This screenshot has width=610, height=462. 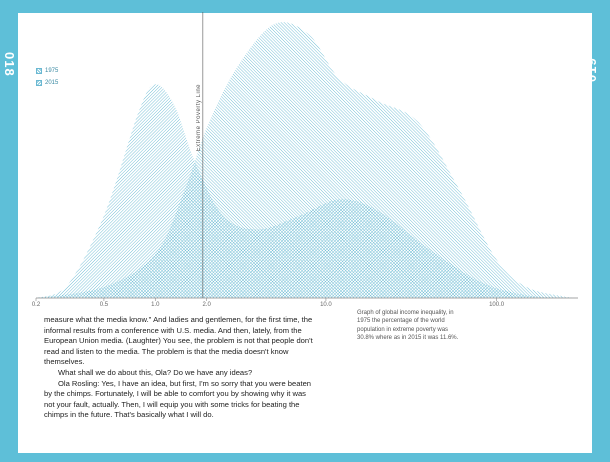 I want to click on x-tick-label: 0.2, so click(x=36, y=305).